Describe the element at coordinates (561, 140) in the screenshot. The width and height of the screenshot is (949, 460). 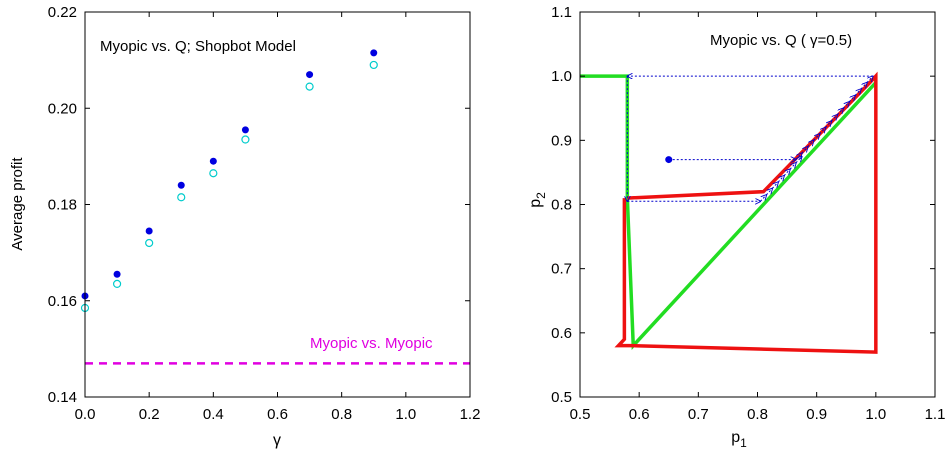
I see `right-y-tick-label: 0.9` at that location.